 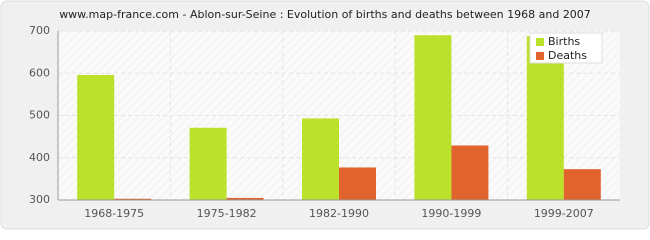 I want to click on legend-box, so click(x=566, y=48).